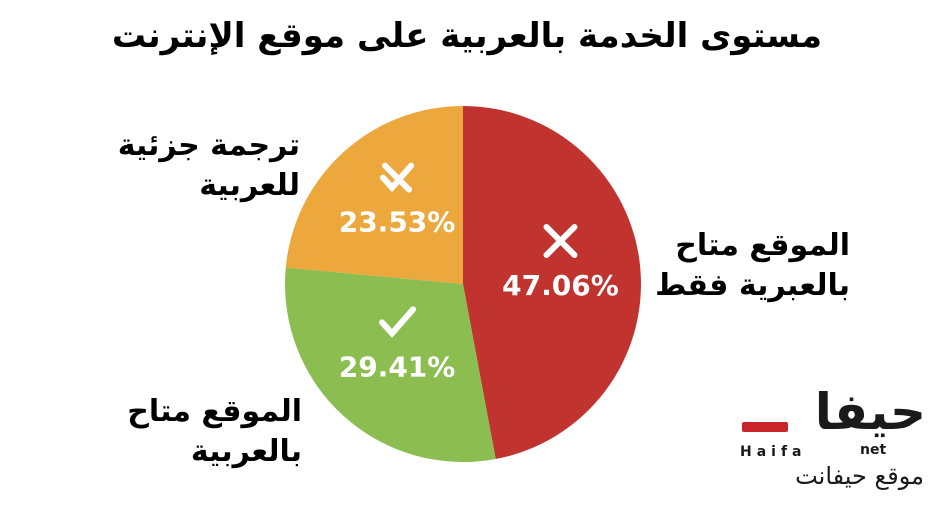 This screenshot has height=510, width=934. Describe the element at coordinates (180, 166) in the screenshot. I see `legend-partial-translation: ترجمة جزئية للعربية` at that location.